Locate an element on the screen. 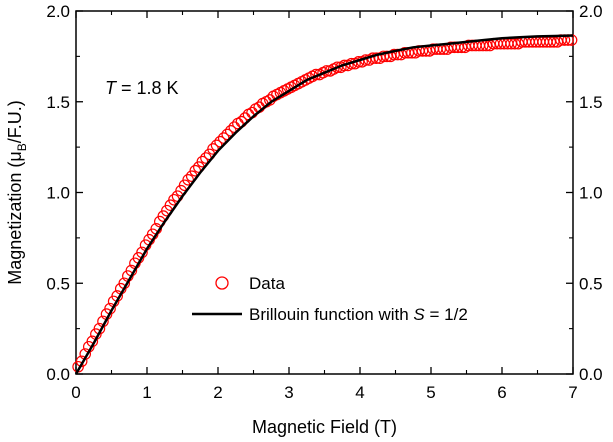  y-tick-labels: 0.0 0.5 1.0 1.5 2.0 is located at coordinates (58, 193).